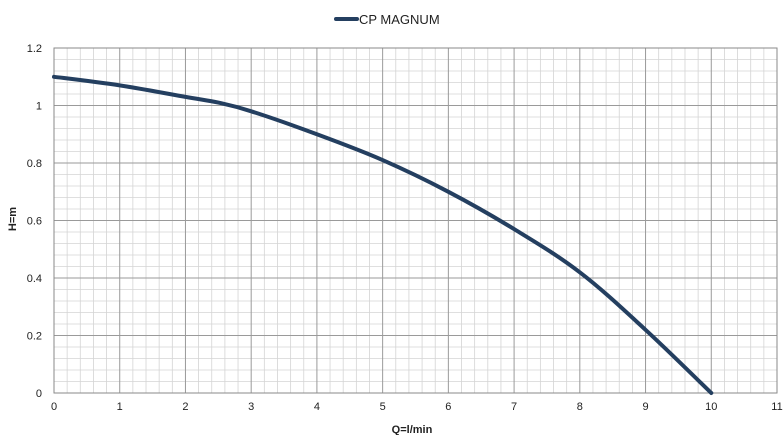  What do you see at coordinates (317, 407) in the screenshot?
I see `x-tick-label: 4` at bounding box center [317, 407].